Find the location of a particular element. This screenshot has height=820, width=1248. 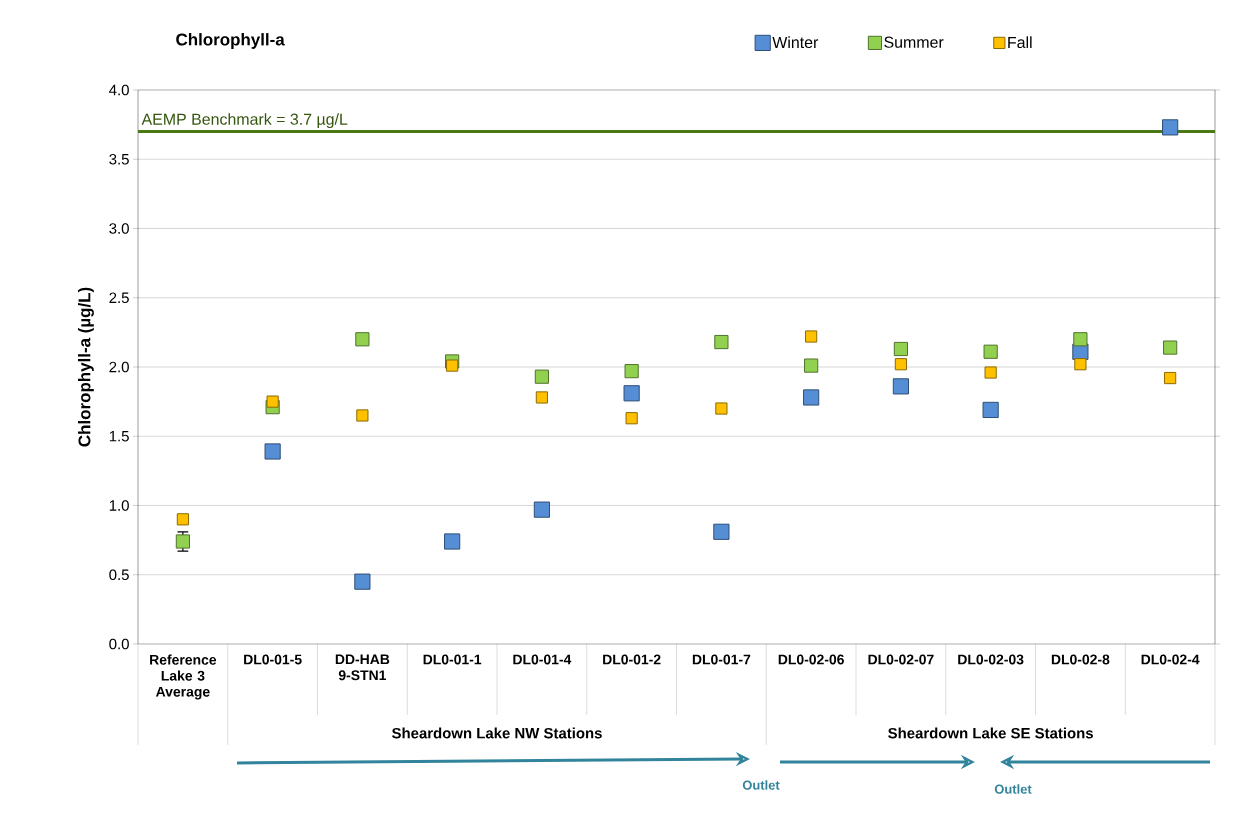

text: Sheardown Lake SE Stations is located at coordinates (990, 733).